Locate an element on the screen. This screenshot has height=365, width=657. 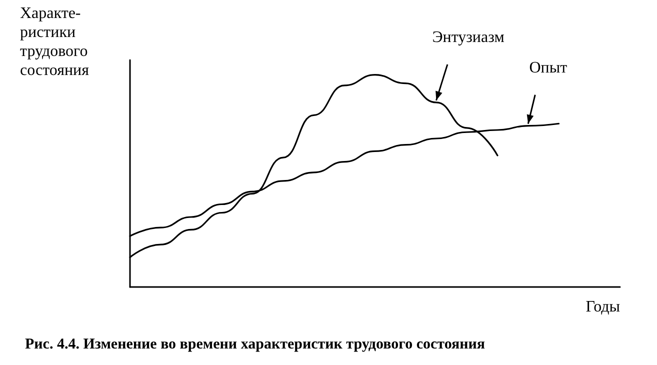
text: Энтузиазм is located at coordinates (468, 37).